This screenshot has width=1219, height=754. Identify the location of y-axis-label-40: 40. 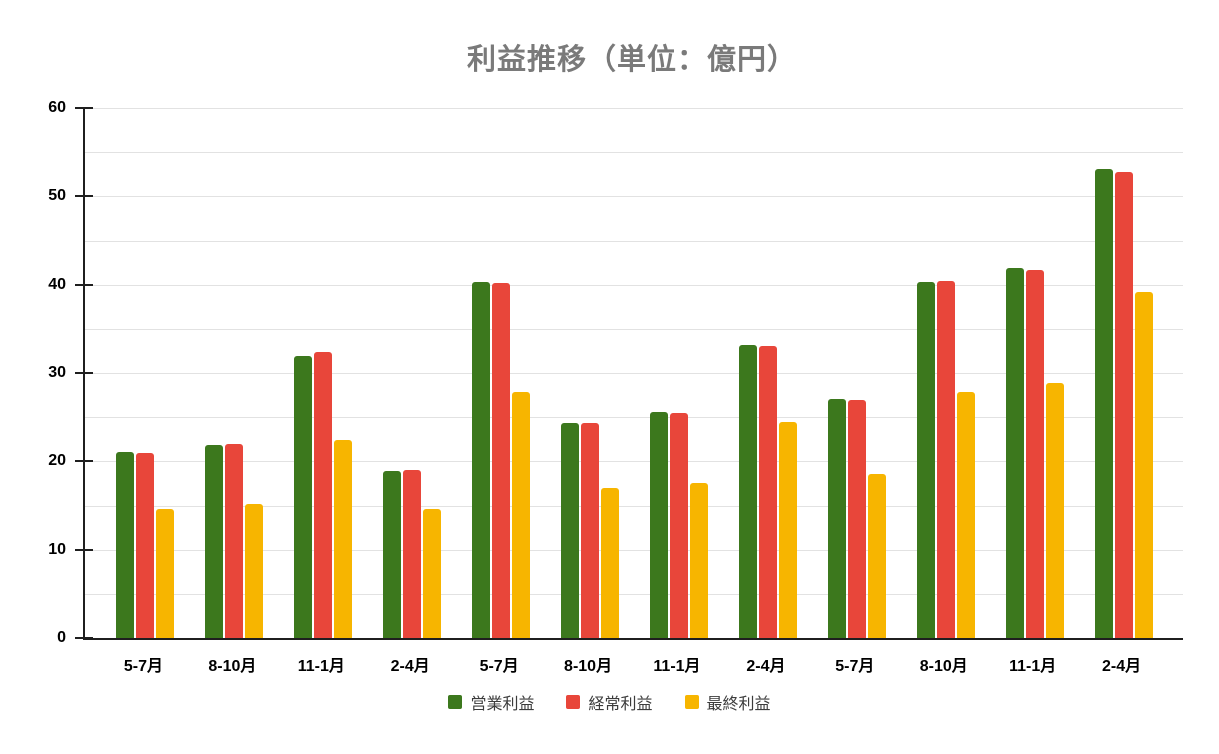
(57, 284).